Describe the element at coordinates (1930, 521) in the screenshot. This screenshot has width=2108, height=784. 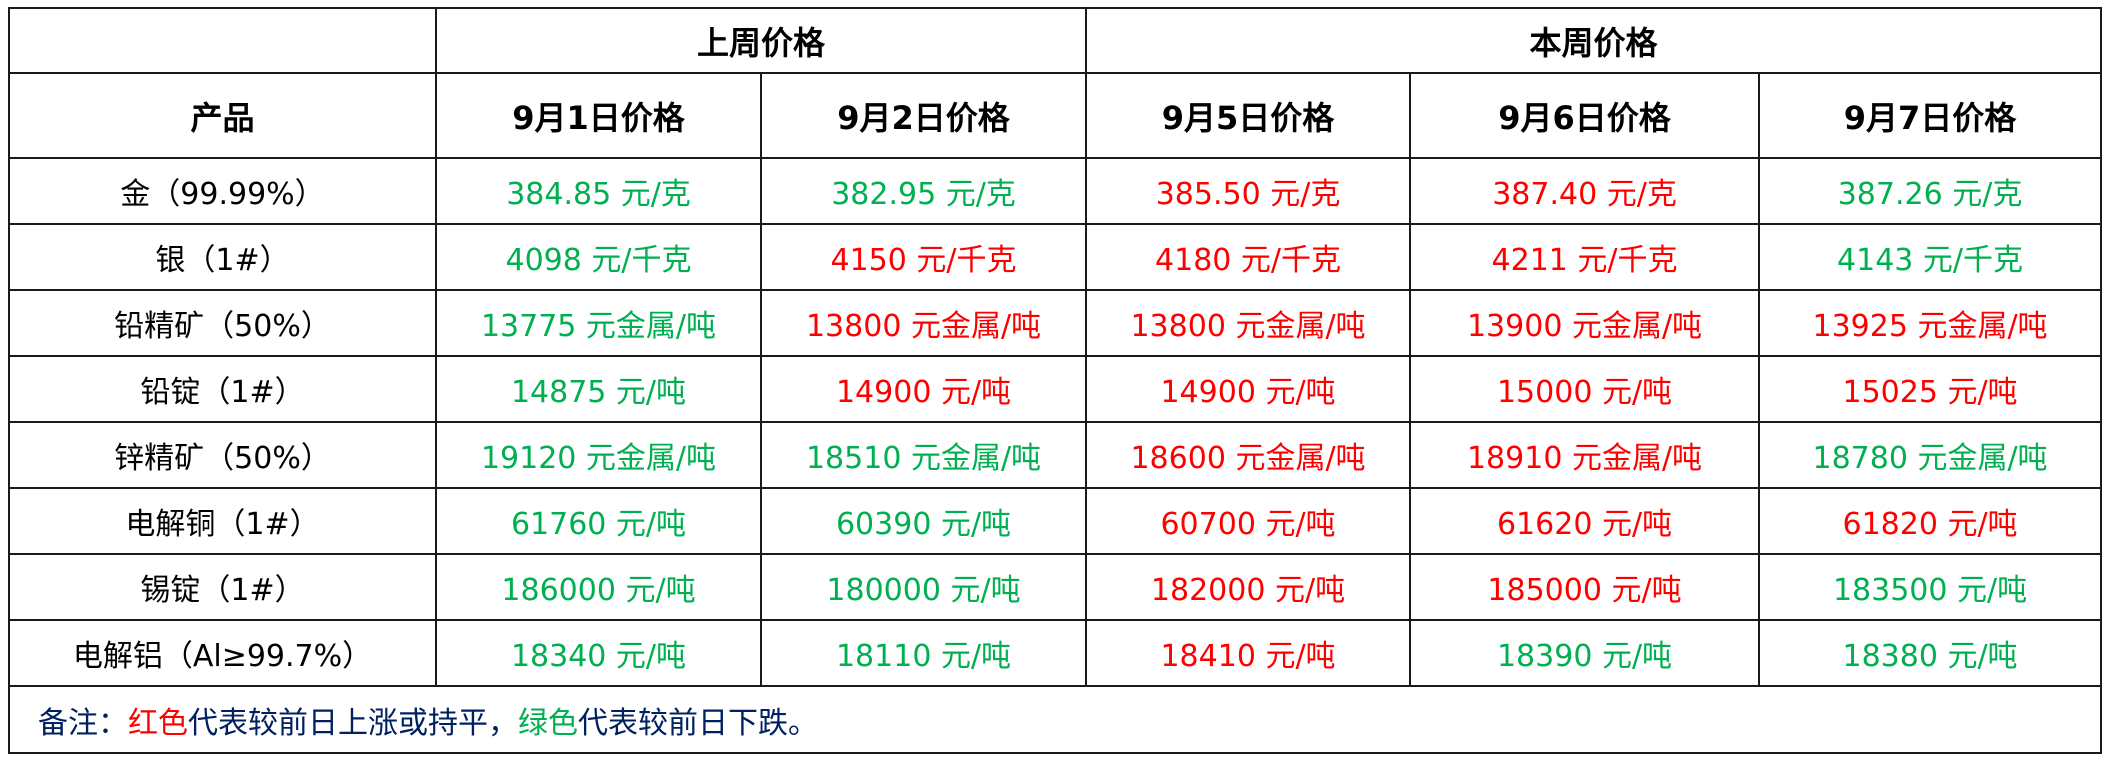
I see `price-cell: 61820 元/吨` at that location.